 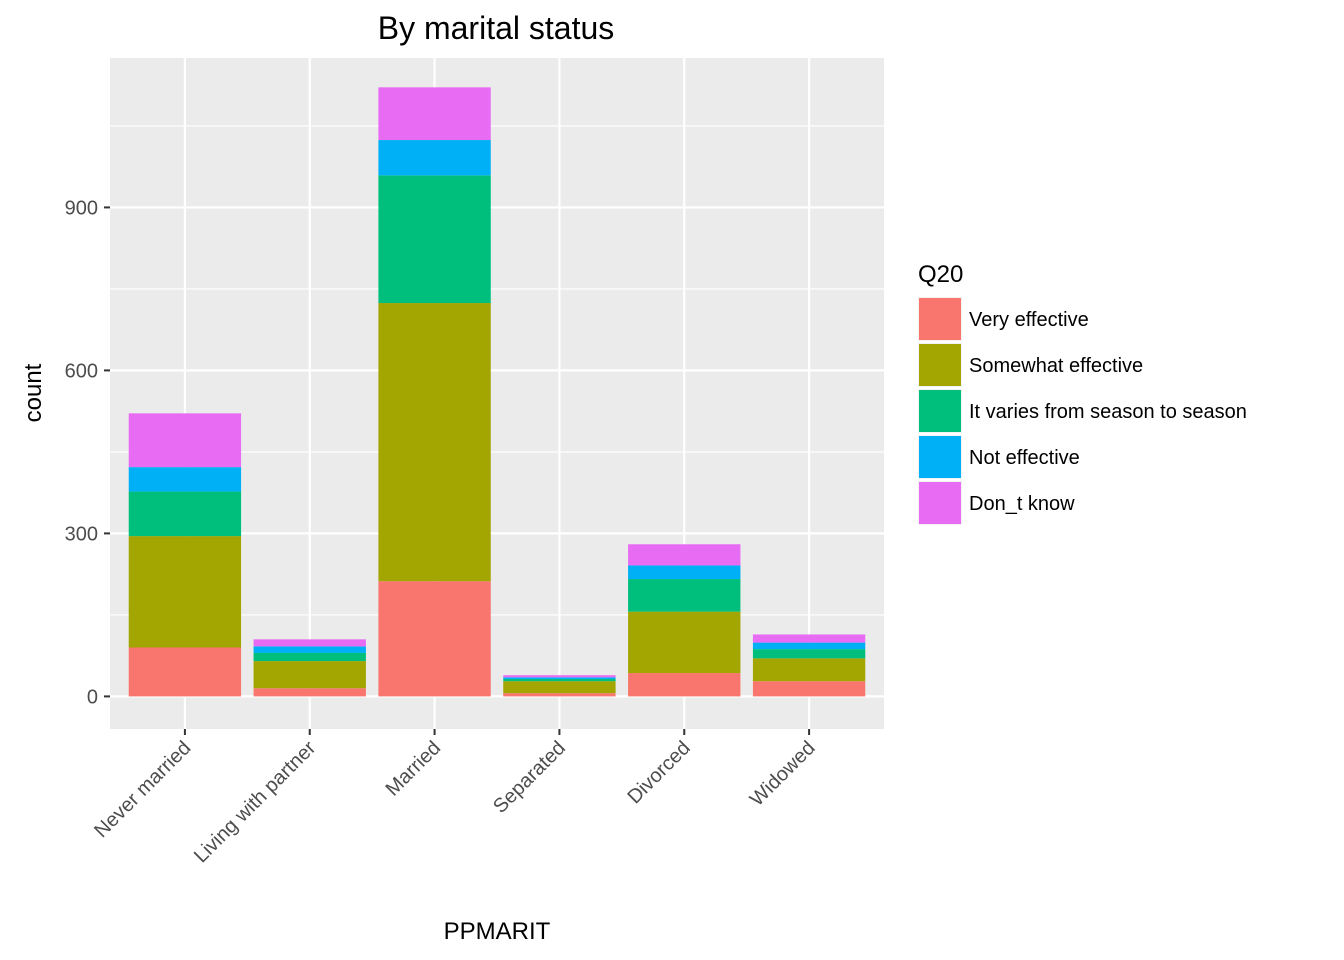 What do you see at coordinates (413, 768) in the screenshot?
I see `x-tick-label: Married` at bounding box center [413, 768].